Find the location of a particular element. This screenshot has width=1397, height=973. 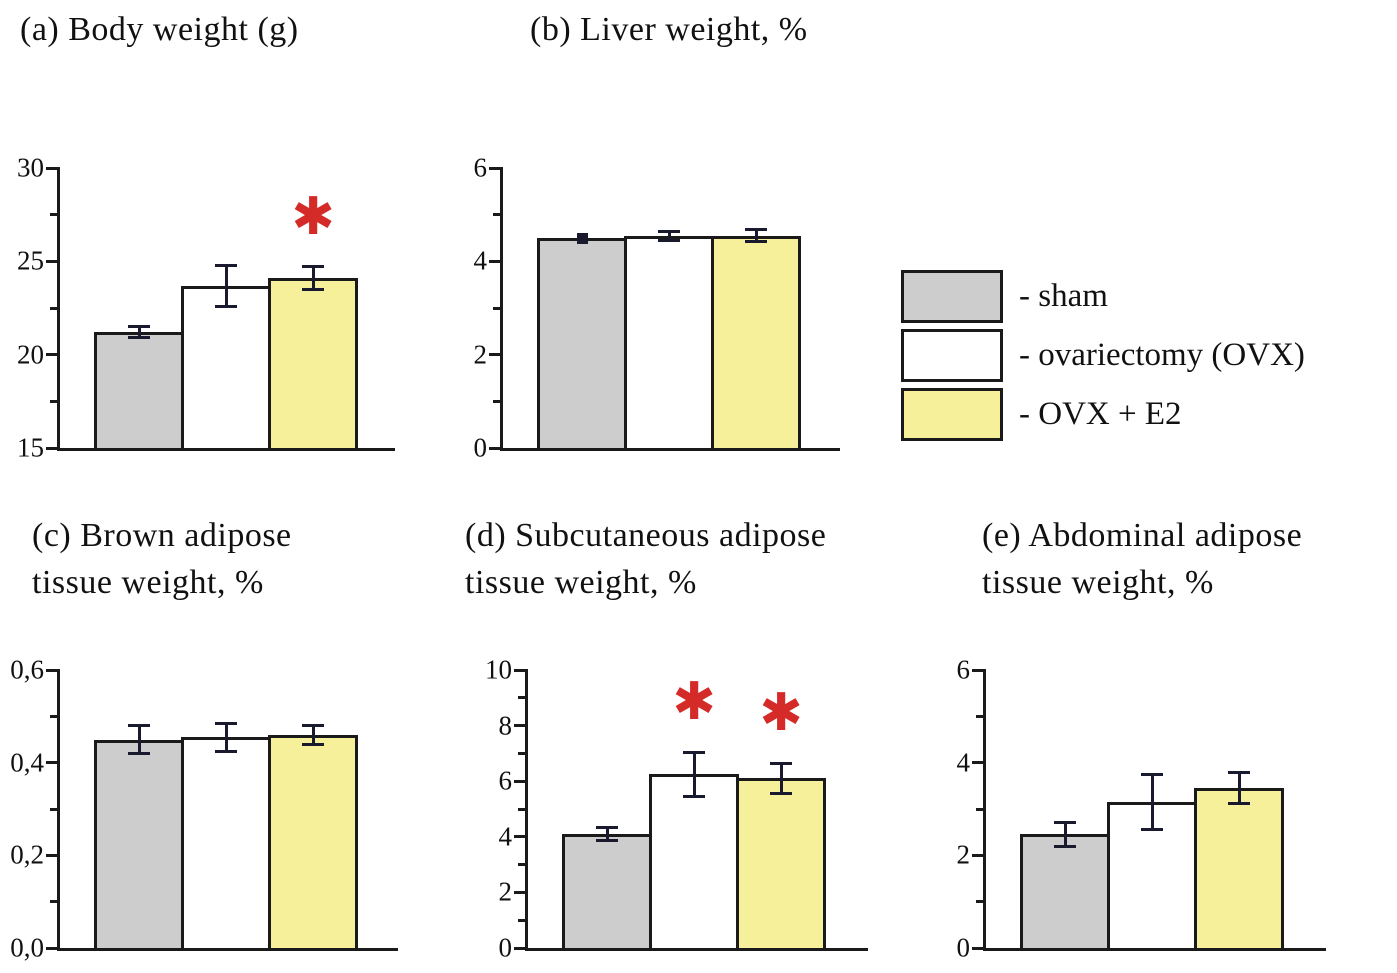

chart-c-title-line1: (c) Brown adipose is located at coordinates (162, 535).